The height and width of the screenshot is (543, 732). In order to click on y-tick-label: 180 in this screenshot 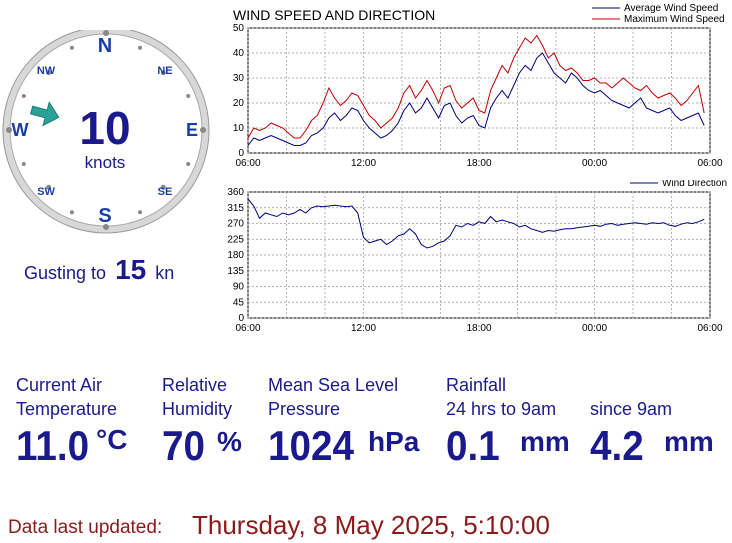, I will do `click(235, 255)`.